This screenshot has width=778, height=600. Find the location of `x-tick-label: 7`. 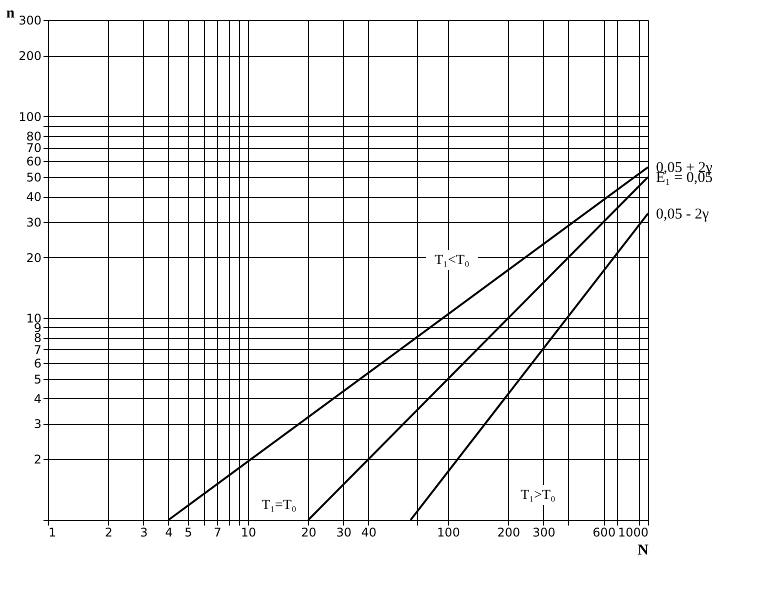

x-tick-label: 7 is located at coordinates (218, 533).